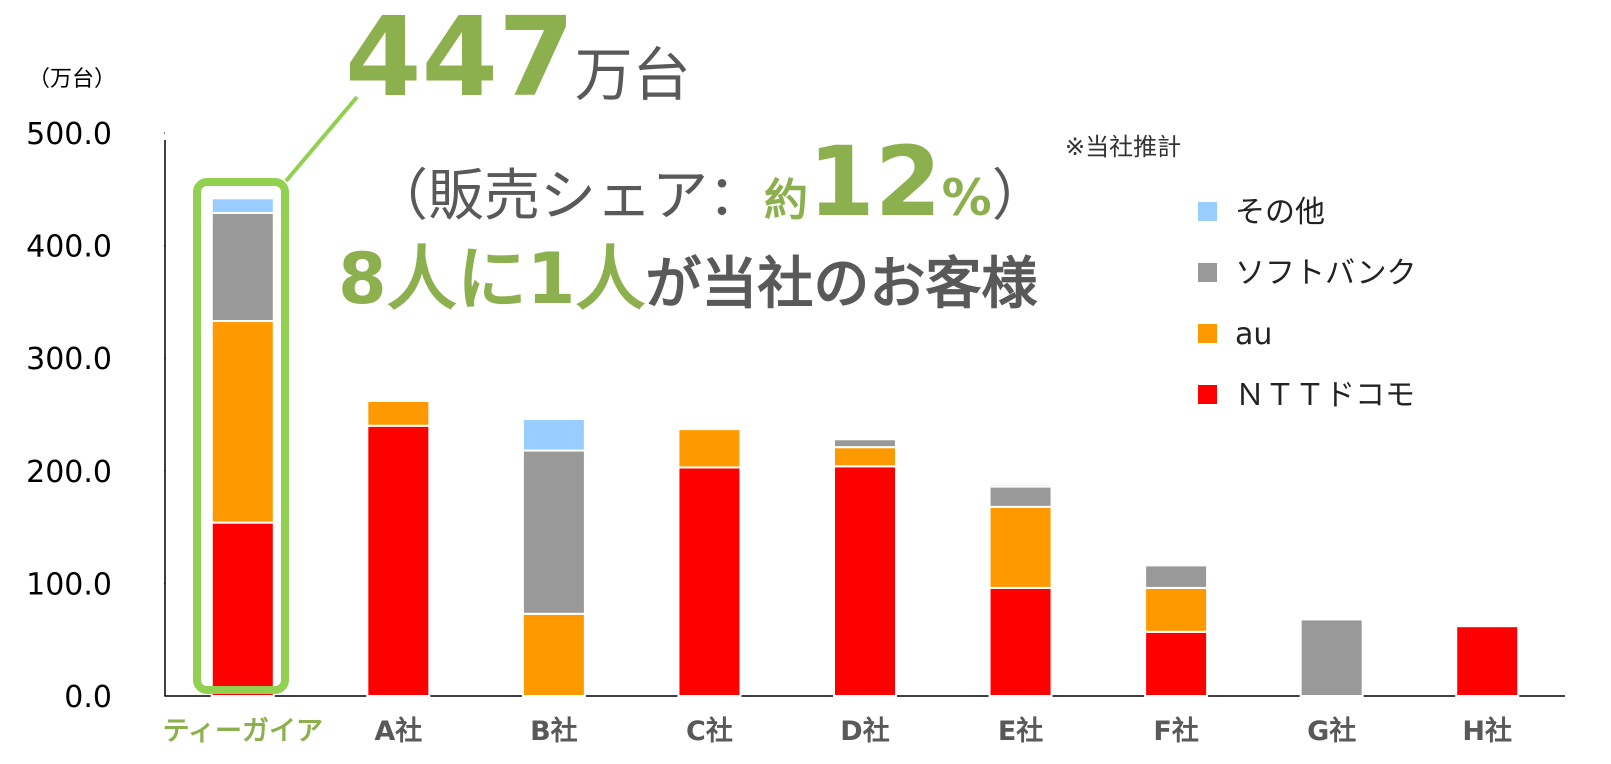  What do you see at coordinates (875, 182) in the screenshot?
I see `share-number: 12` at bounding box center [875, 182].